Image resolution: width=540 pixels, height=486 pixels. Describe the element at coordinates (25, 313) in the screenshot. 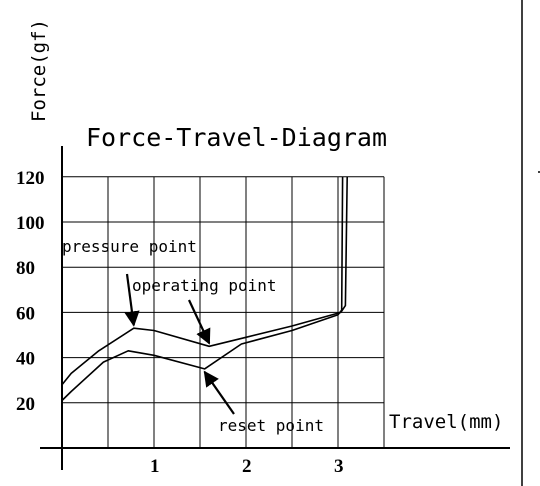

I see `y-tick-label-60: 60` at that location.